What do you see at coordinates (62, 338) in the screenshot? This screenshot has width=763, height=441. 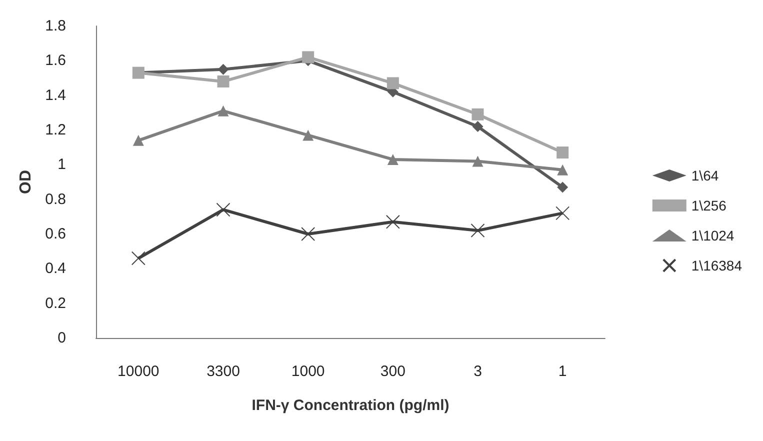 I see `y-tick-label: 0` at bounding box center [62, 338].